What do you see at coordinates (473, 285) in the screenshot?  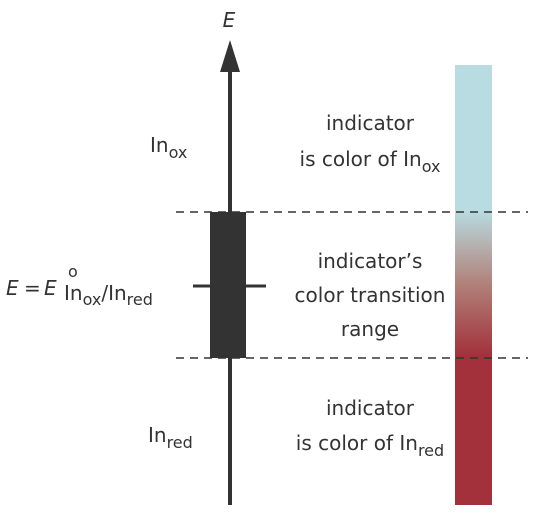 I see `color-bar` at bounding box center [473, 285].